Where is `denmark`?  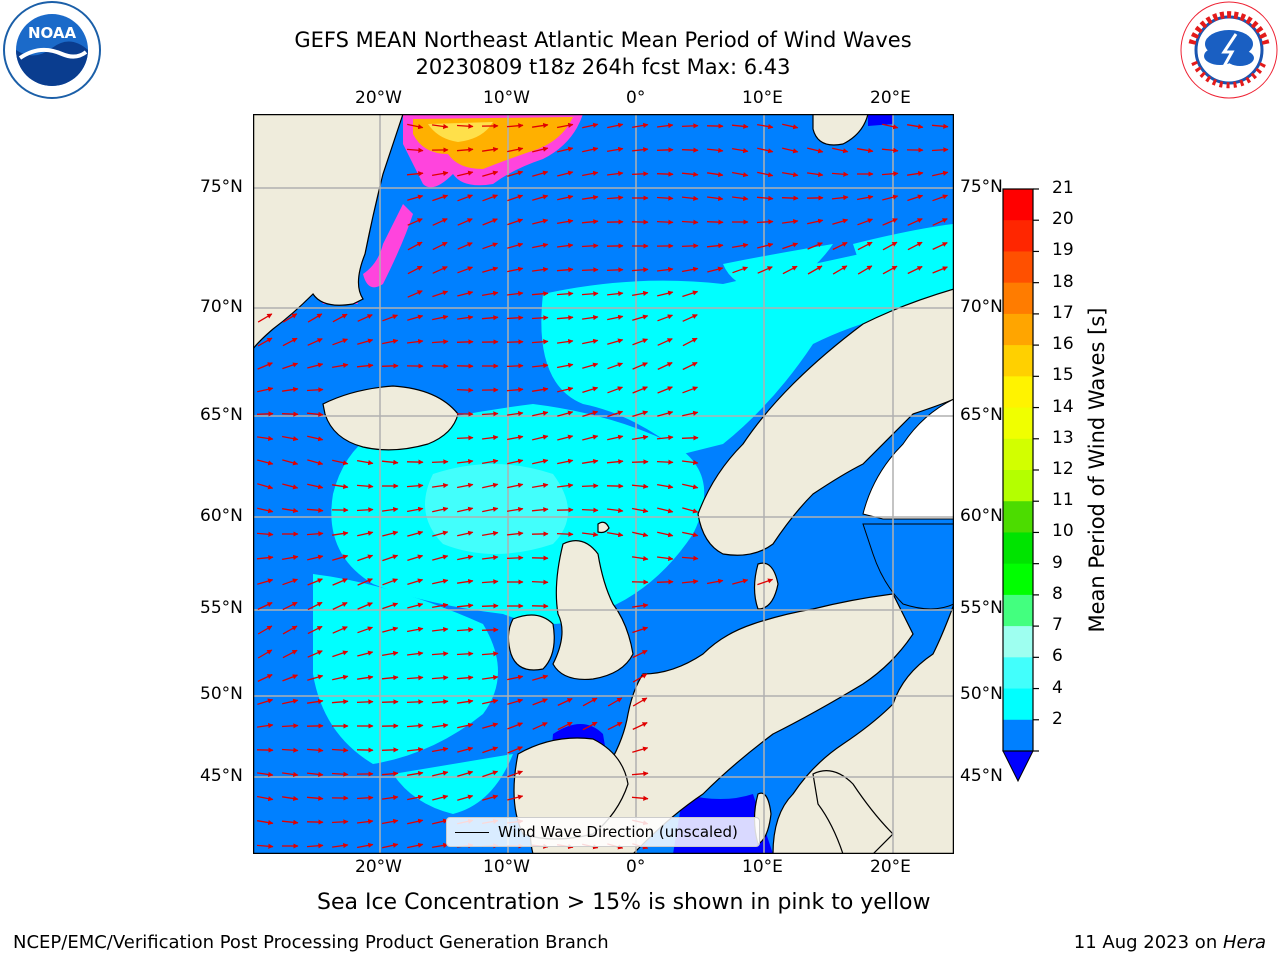 denmark is located at coordinates (766, 586).